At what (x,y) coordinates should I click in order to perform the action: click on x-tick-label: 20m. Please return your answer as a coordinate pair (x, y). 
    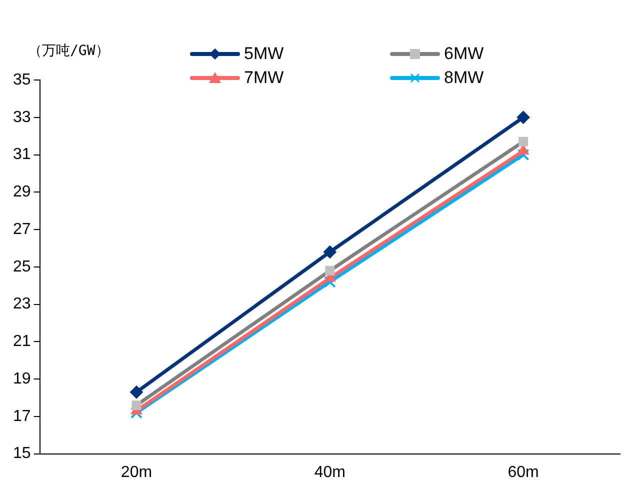
    Looking at the image, I should click on (136, 472).